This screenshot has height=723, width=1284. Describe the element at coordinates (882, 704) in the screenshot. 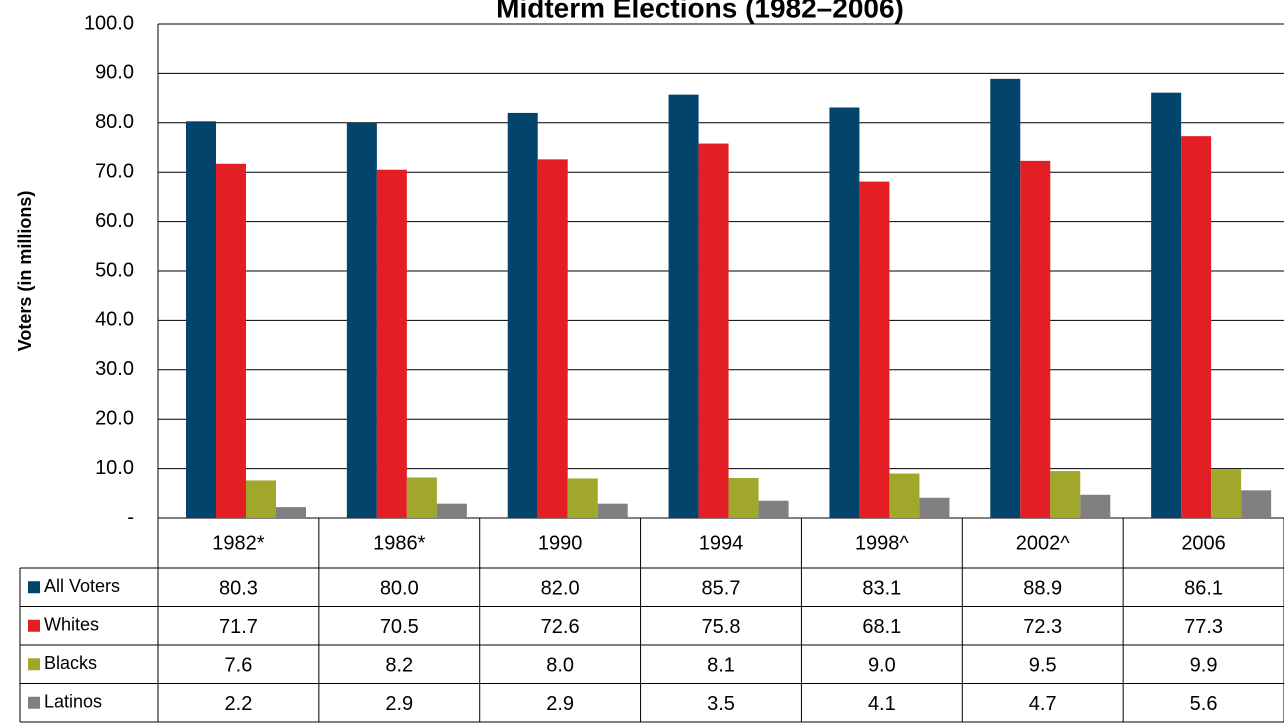

I see `table-cell: 4.1` at that location.